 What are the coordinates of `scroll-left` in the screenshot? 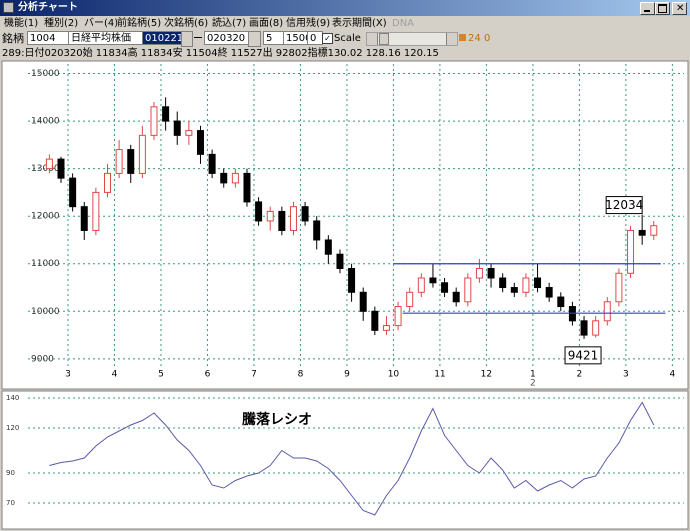 It's located at (372, 39).